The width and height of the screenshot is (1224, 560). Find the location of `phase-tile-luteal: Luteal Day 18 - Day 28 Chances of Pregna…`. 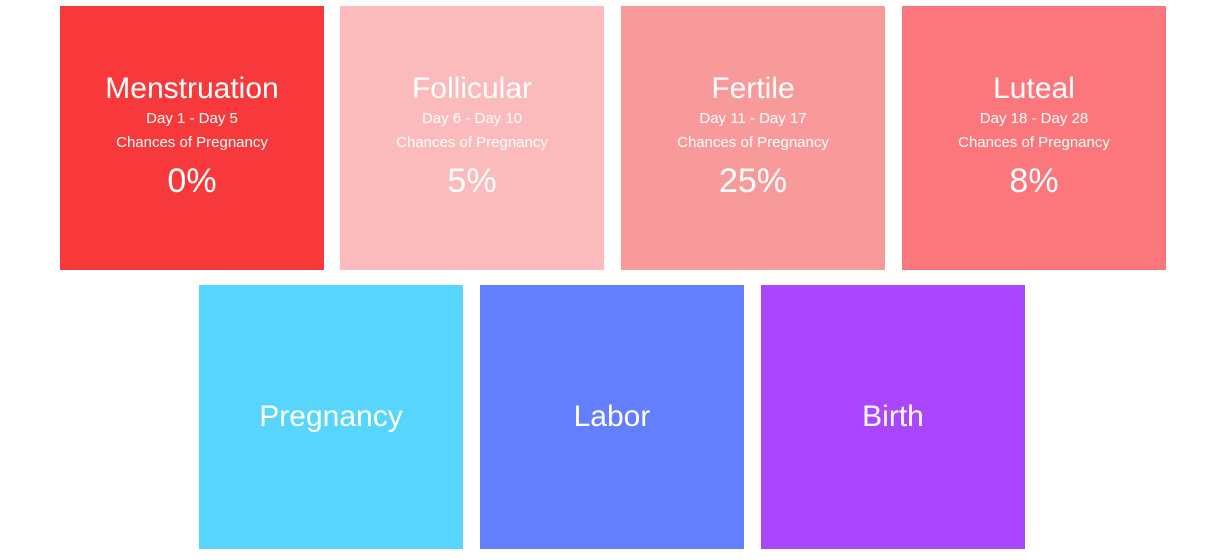

phase-tile-luteal: Luteal Day 18 - Day 28 Chances of Pregna… is located at coordinates (1034, 138).